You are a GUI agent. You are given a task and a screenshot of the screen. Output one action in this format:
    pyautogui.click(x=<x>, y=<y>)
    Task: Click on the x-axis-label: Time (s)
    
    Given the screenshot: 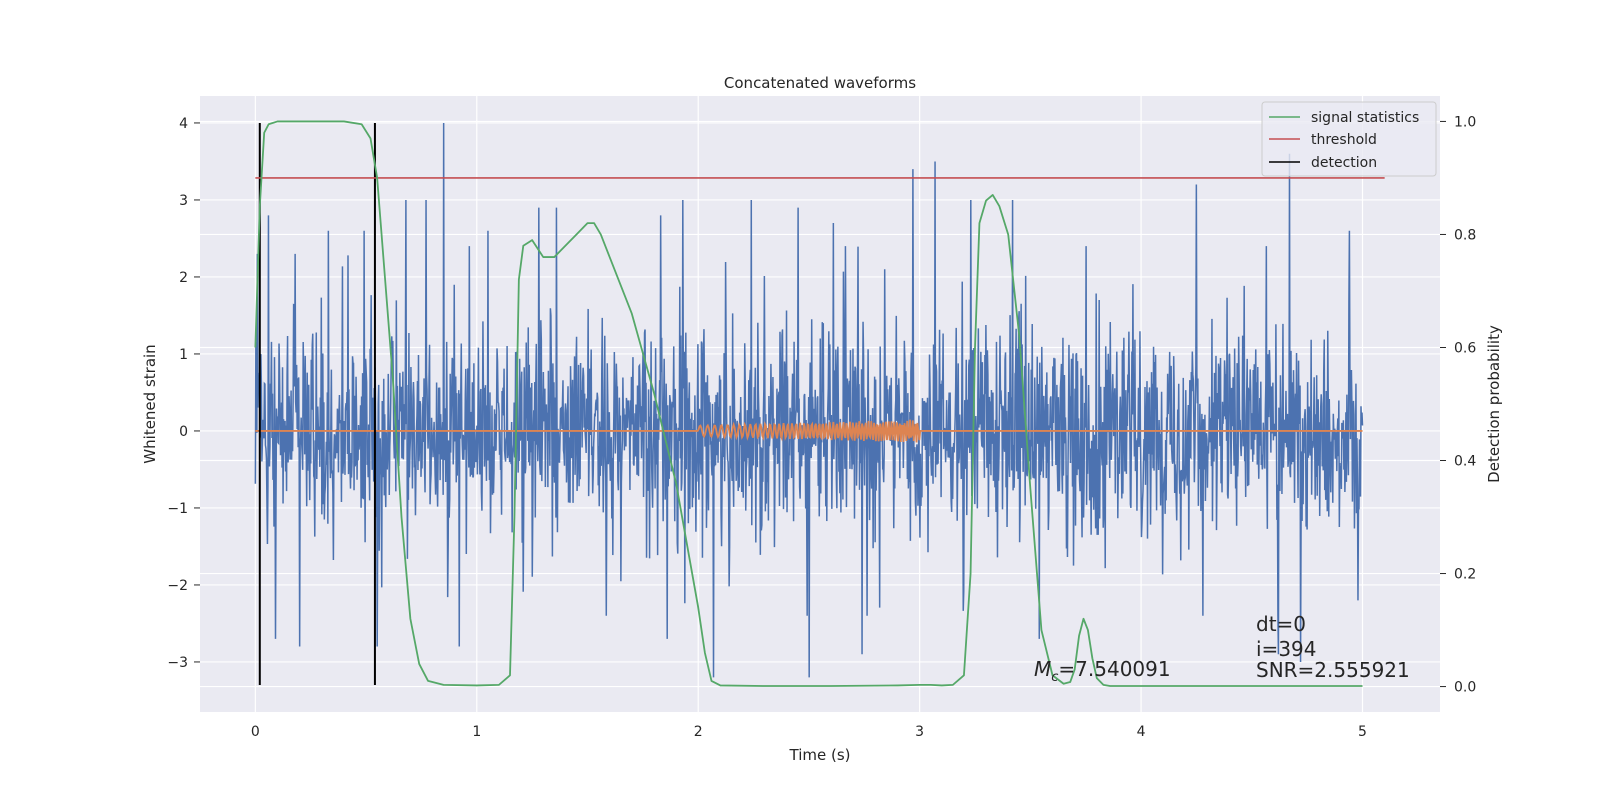 What is the action you would take?
    pyautogui.click(x=820, y=755)
    